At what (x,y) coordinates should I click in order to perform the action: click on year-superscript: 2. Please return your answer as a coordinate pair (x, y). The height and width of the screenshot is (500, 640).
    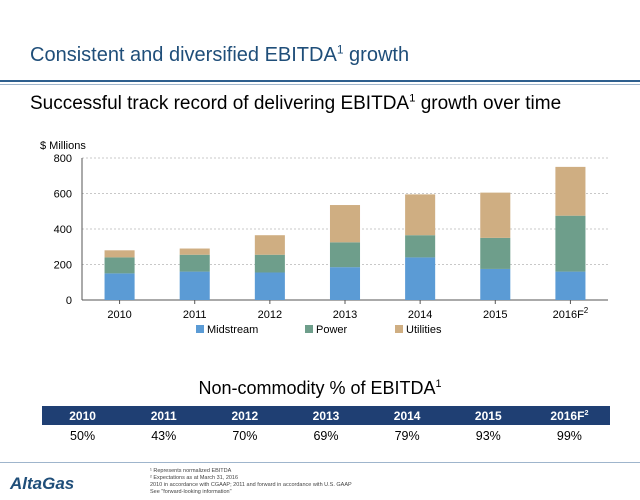
    Looking at the image, I should click on (586, 412).